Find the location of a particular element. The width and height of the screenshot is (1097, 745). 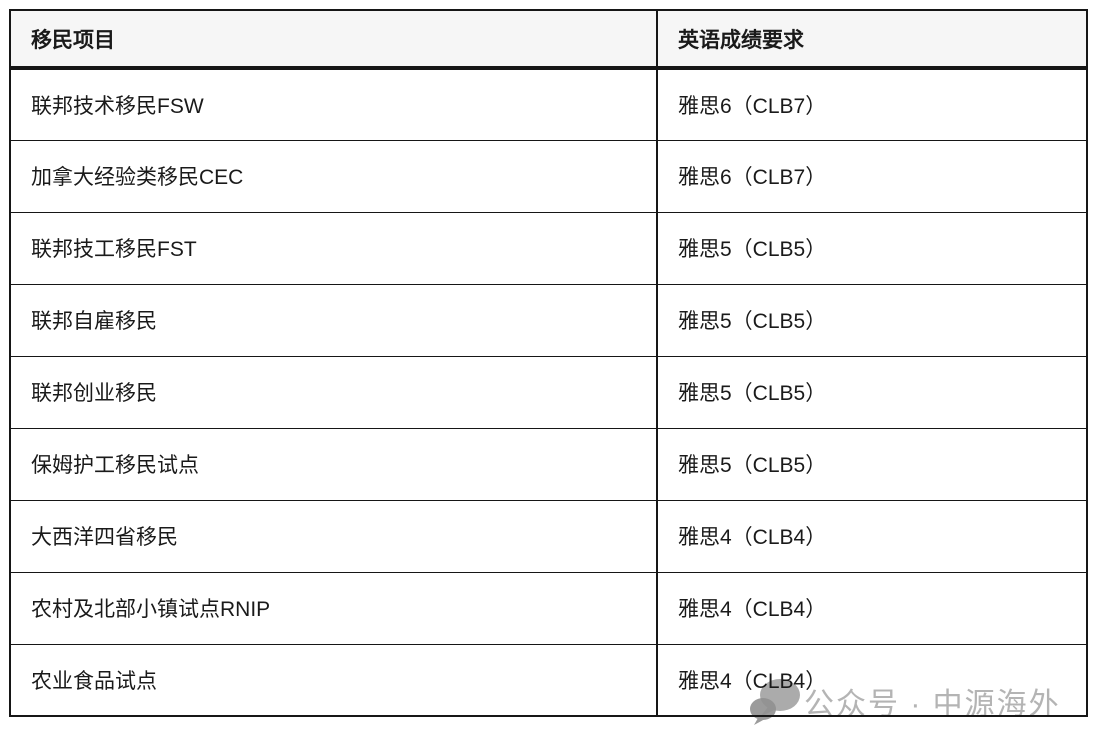

table-row: 联邦创业移民 雅思5（CLB5） is located at coordinates (548, 392).